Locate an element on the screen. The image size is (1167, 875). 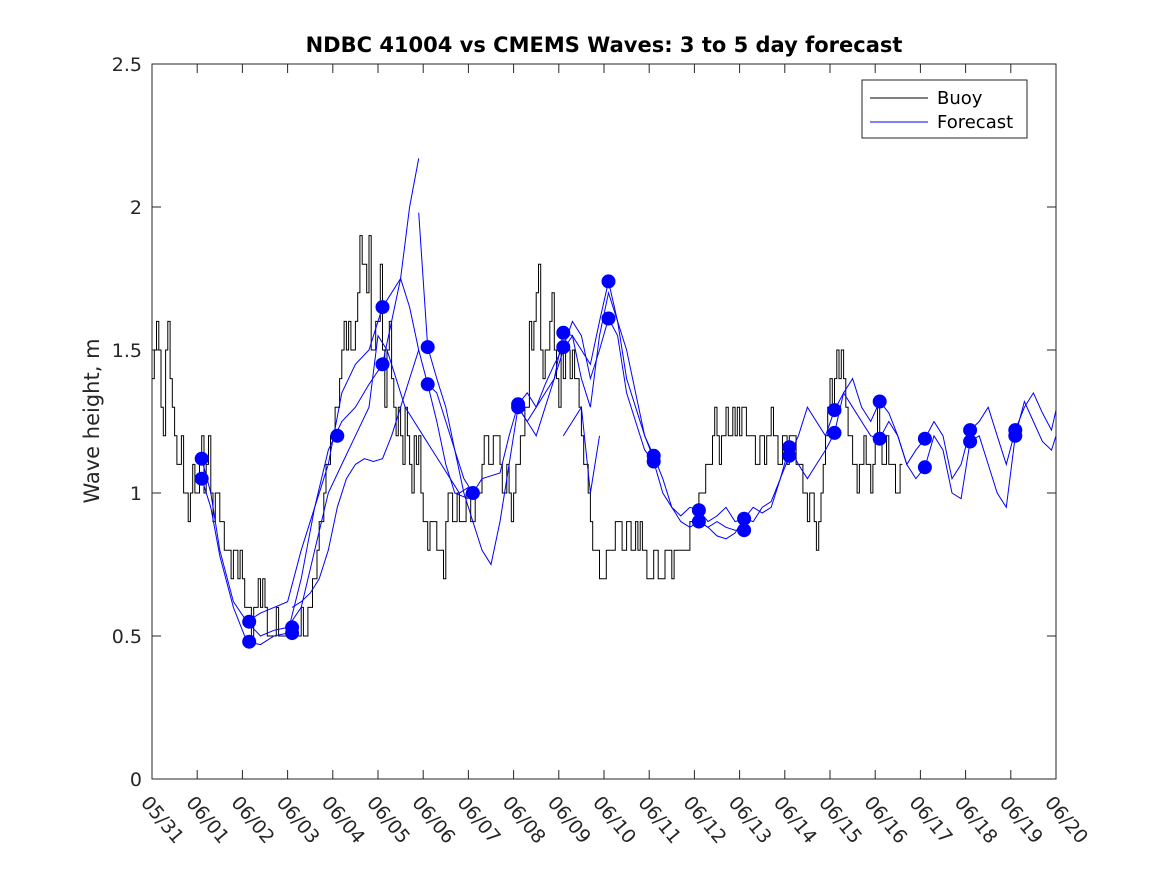
x-tick-label: 06/18 is located at coordinates (976, 820).